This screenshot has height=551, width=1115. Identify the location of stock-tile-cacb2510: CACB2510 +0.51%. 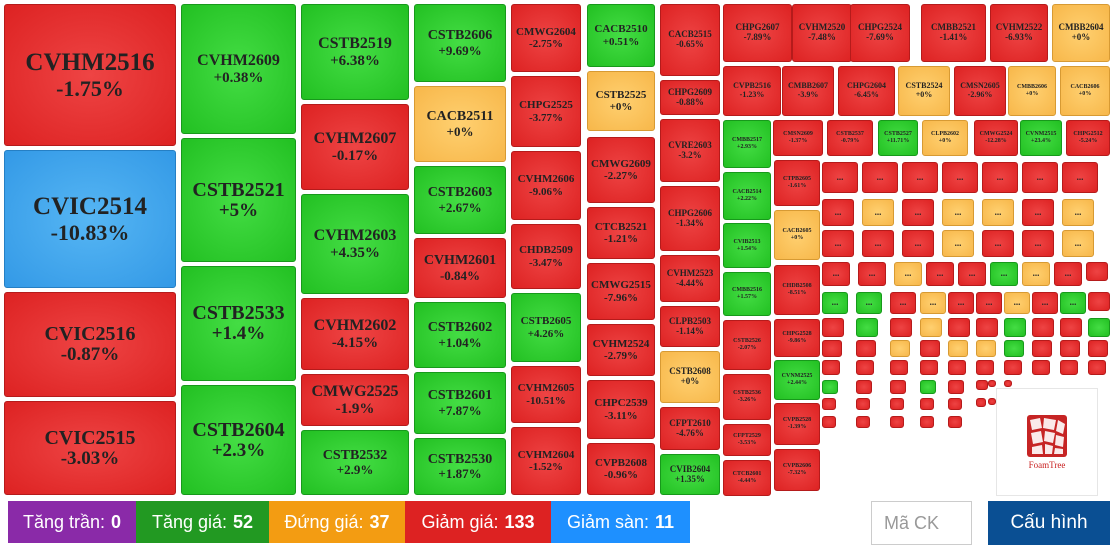
(621, 35).